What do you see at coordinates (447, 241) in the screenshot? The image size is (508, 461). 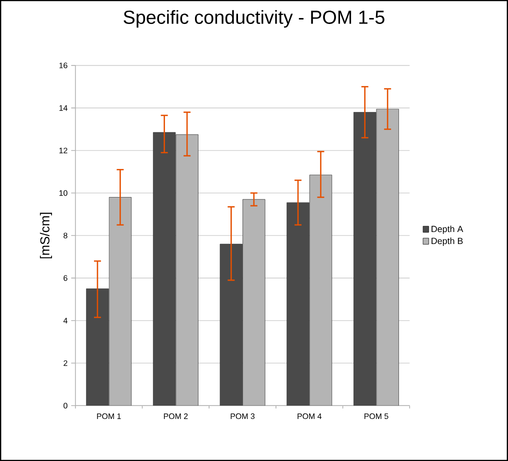 I see `legend-label: Depth B` at bounding box center [447, 241].